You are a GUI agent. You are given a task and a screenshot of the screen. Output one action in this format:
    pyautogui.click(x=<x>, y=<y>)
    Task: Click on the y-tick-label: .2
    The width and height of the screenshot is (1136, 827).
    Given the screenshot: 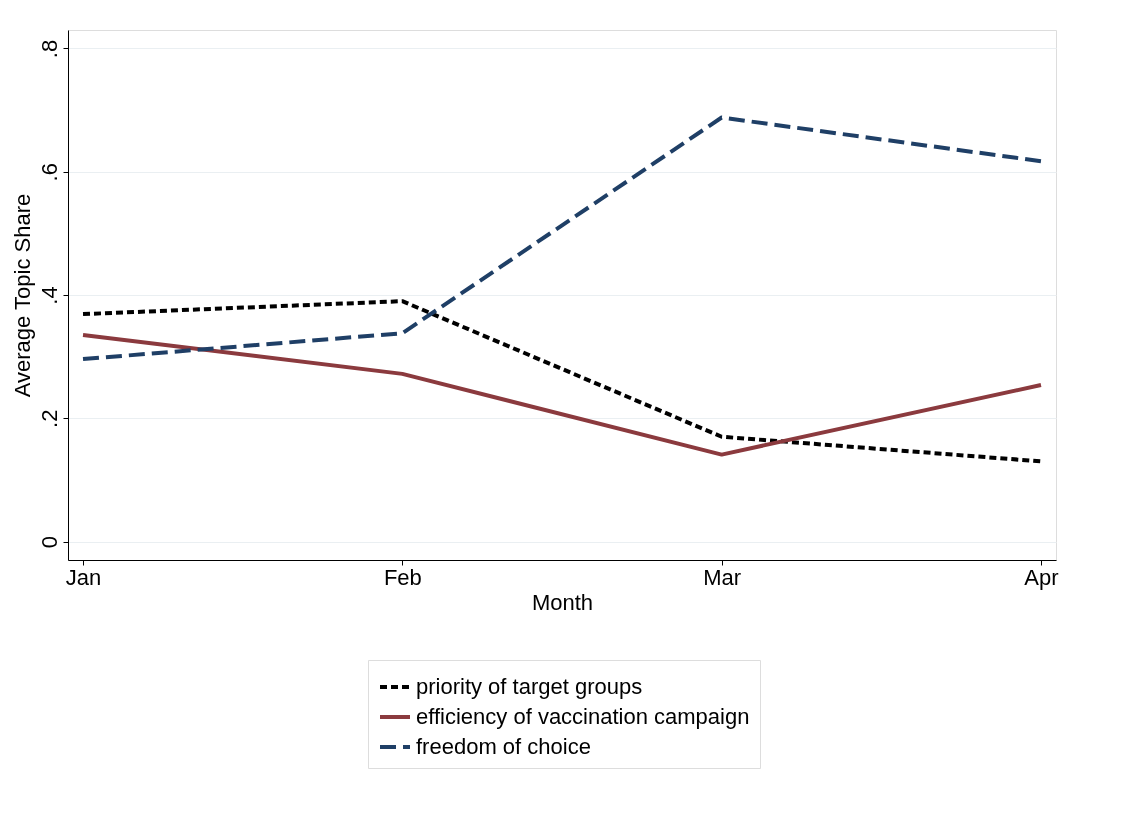 What is the action you would take?
    pyautogui.click(x=49, y=418)
    